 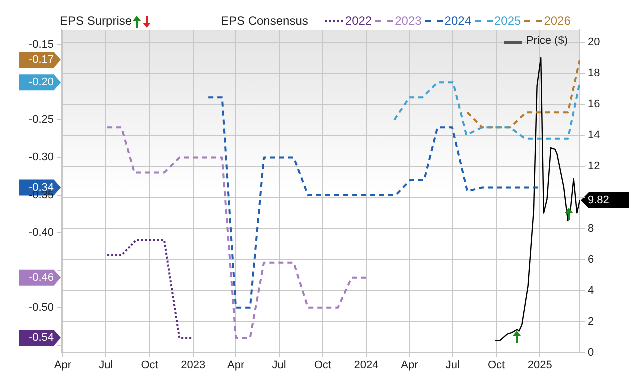 I want to click on y2-tick-label: 20, so click(x=594, y=42).